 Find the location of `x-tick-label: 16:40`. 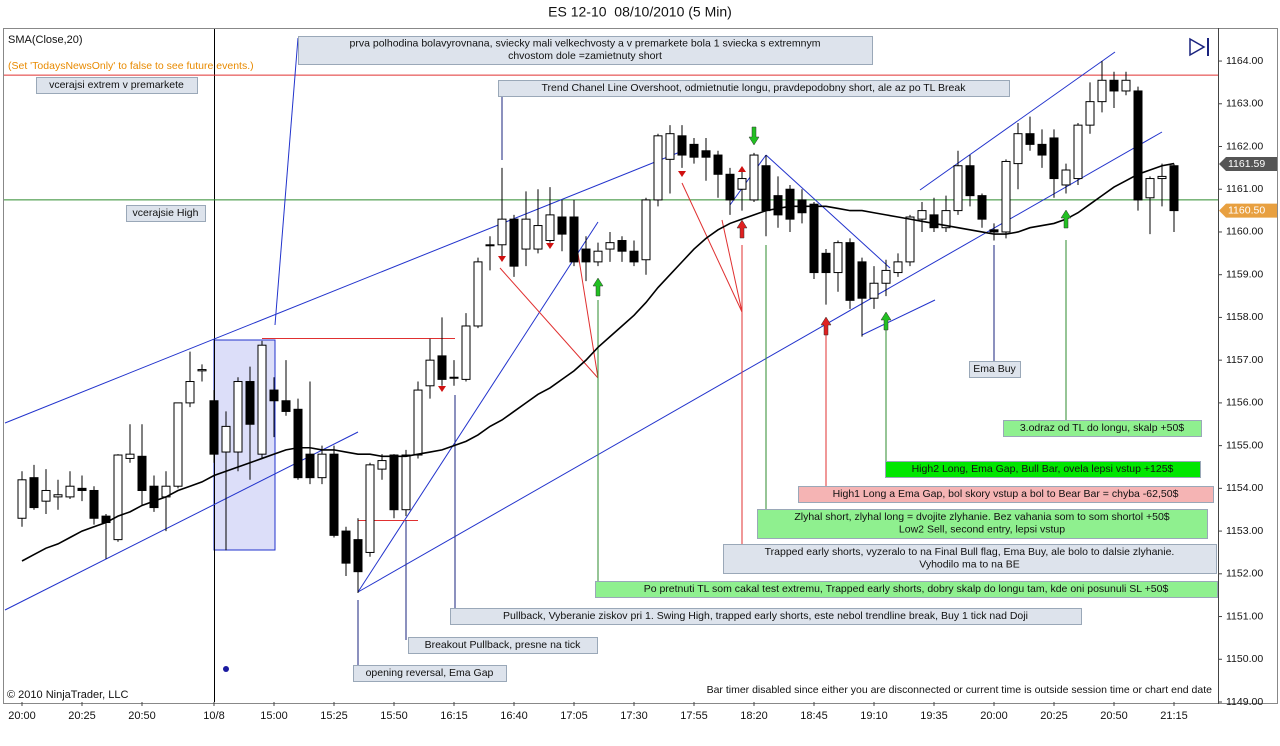

x-tick-label: 16:40 is located at coordinates (514, 716).